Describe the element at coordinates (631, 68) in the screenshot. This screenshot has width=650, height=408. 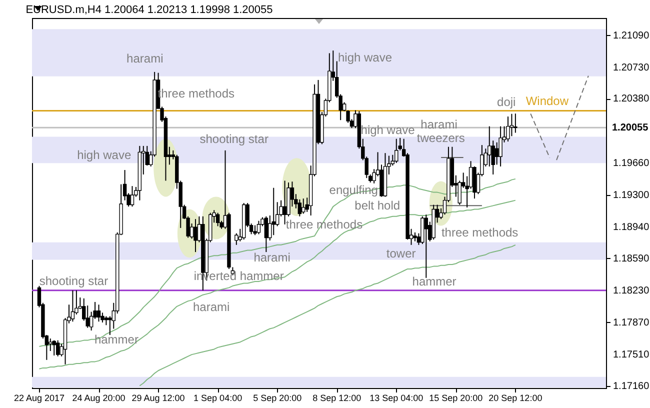
I see `y-tick-label: 1.20730` at that location.